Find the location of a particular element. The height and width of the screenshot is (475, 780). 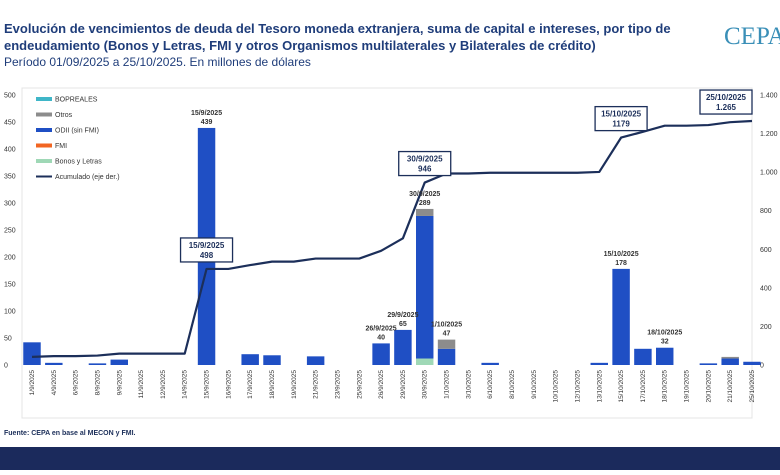

y-tick-label: 50 is located at coordinates (8, 339).